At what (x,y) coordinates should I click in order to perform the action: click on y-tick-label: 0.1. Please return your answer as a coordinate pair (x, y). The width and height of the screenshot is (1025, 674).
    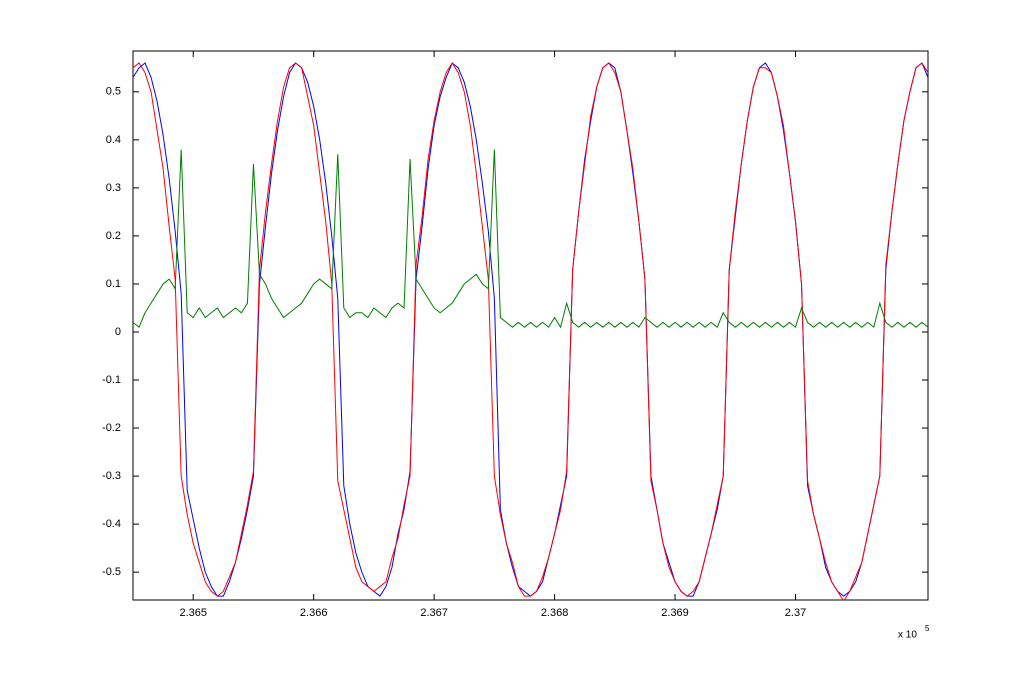
    Looking at the image, I should click on (113, 284).